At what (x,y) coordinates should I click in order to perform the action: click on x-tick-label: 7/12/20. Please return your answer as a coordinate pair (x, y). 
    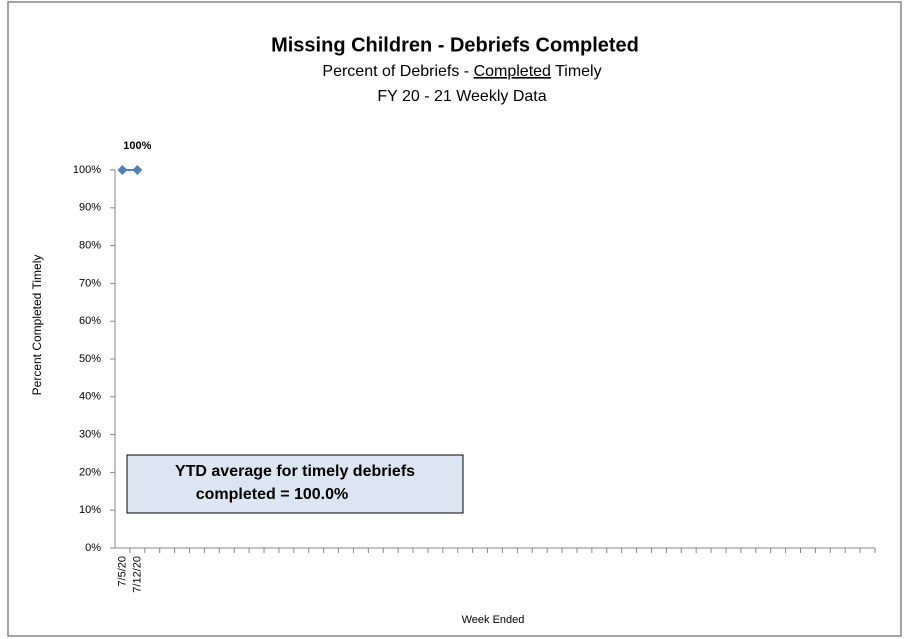
    Looking at the image, I should click on (137, 574).